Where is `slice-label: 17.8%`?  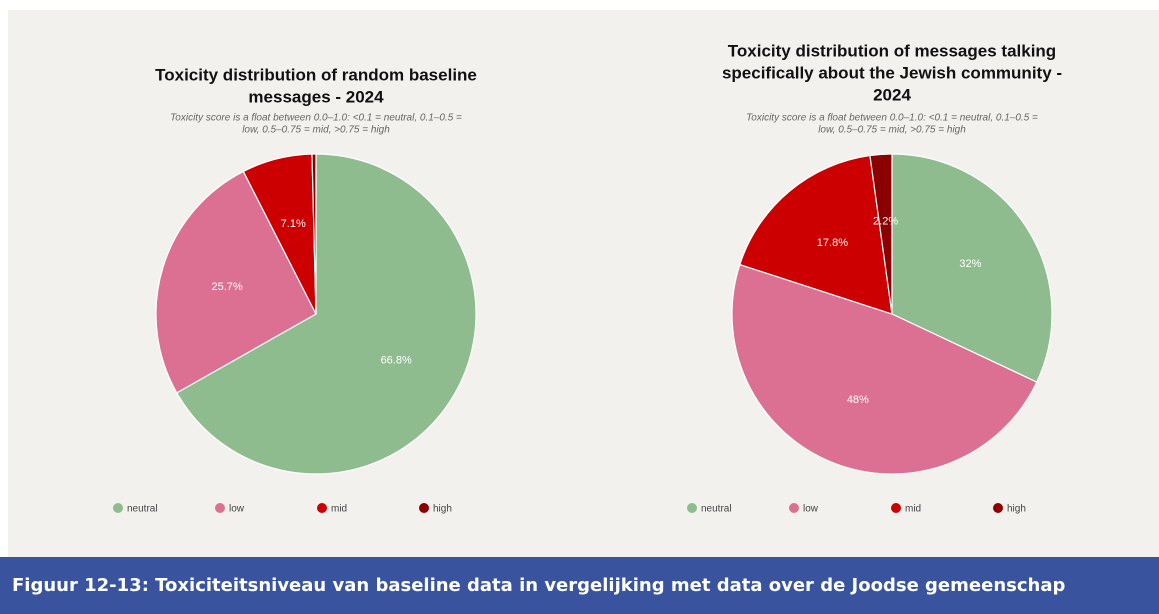 slice-label: 17.8% is located at coordinates (832, 243).